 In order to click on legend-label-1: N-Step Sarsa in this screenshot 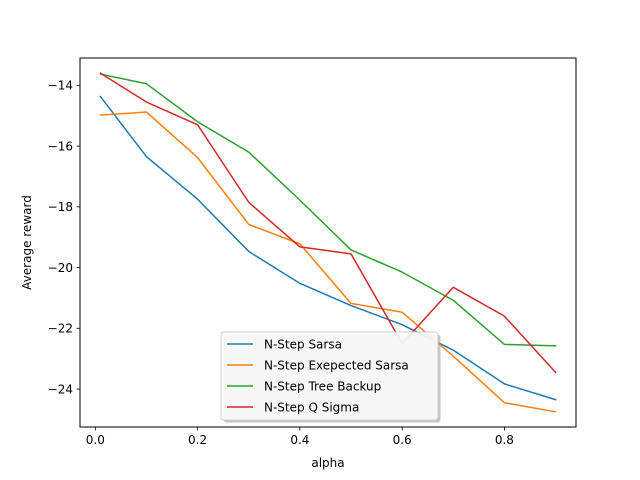, I will do `click(303, 345)`.